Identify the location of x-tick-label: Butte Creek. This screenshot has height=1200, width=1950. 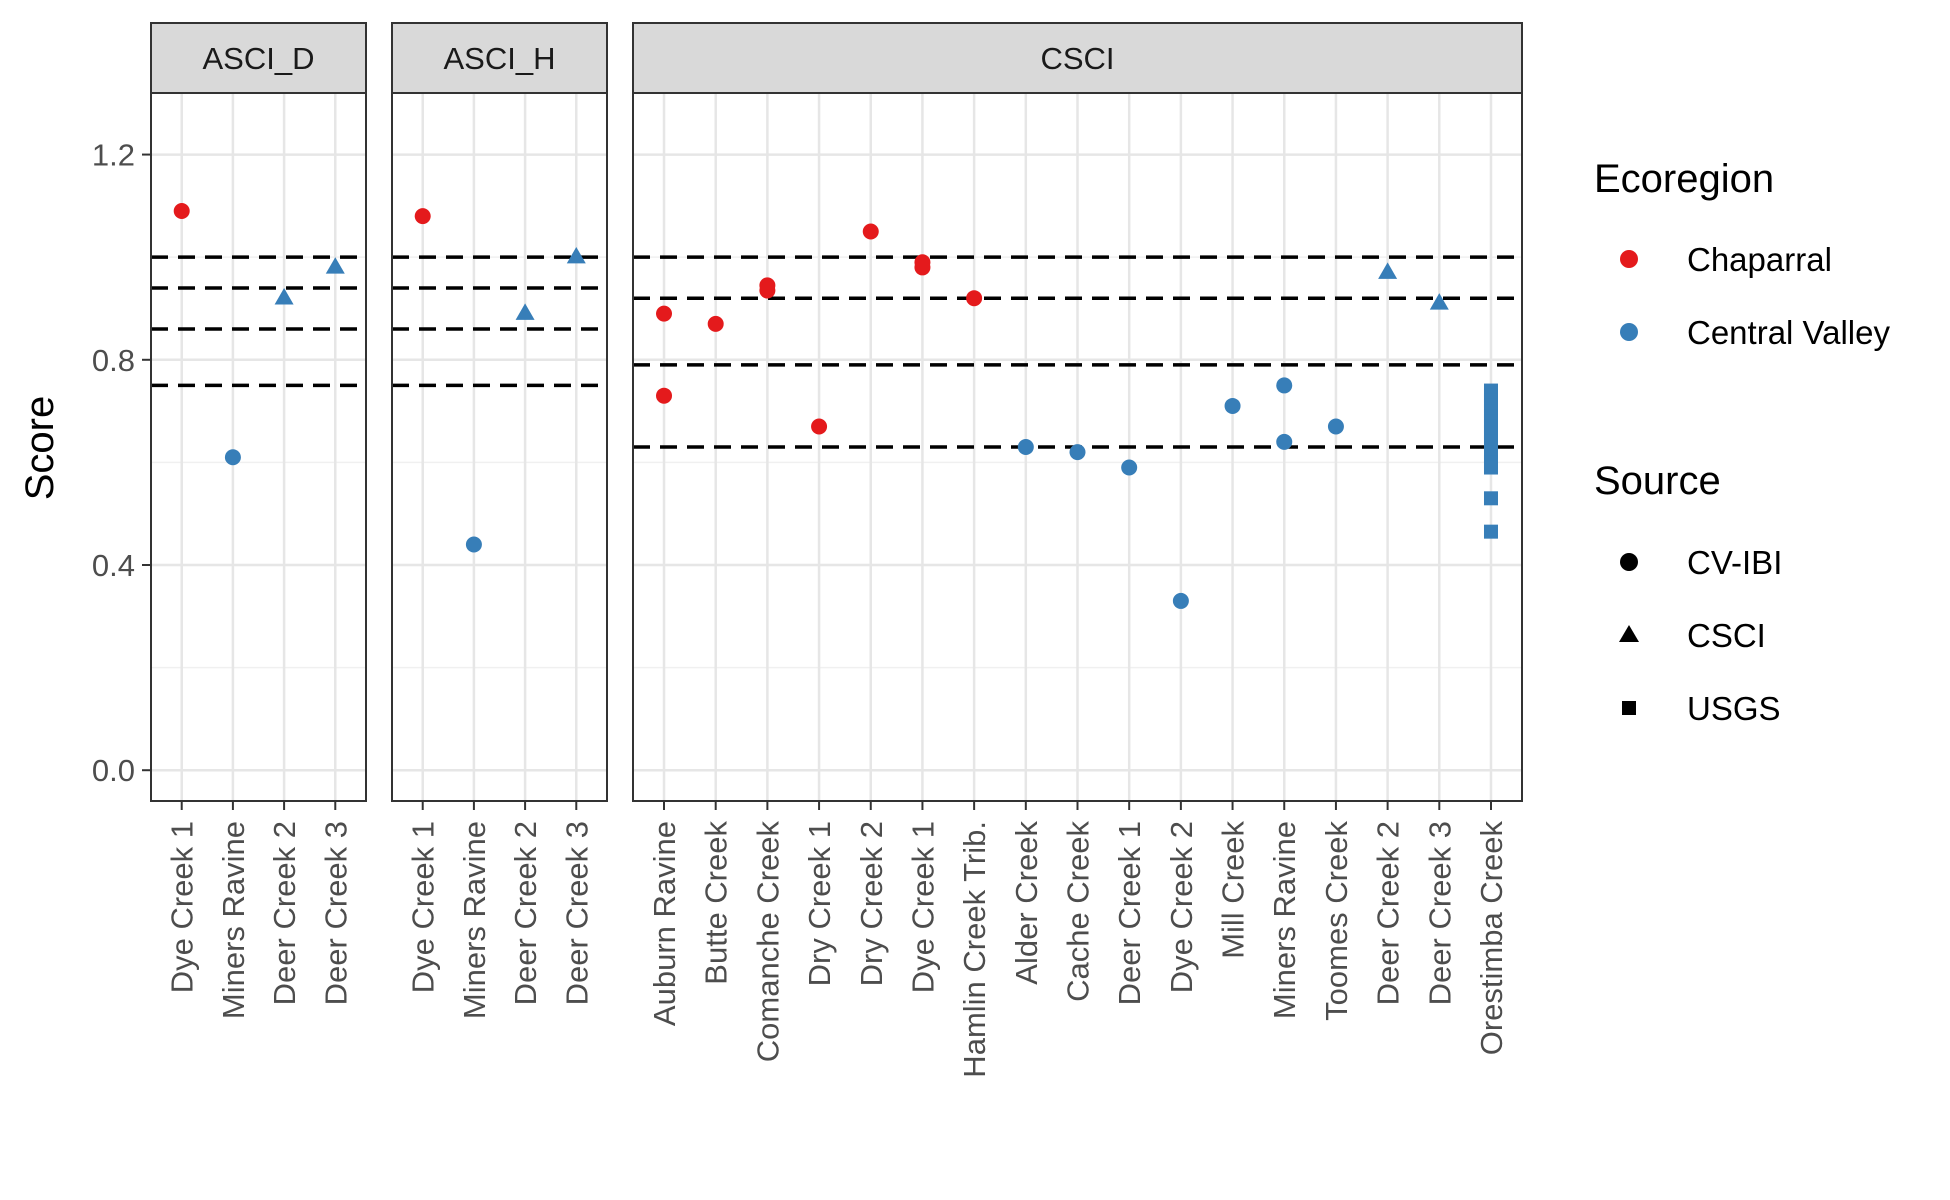
(716, 903).